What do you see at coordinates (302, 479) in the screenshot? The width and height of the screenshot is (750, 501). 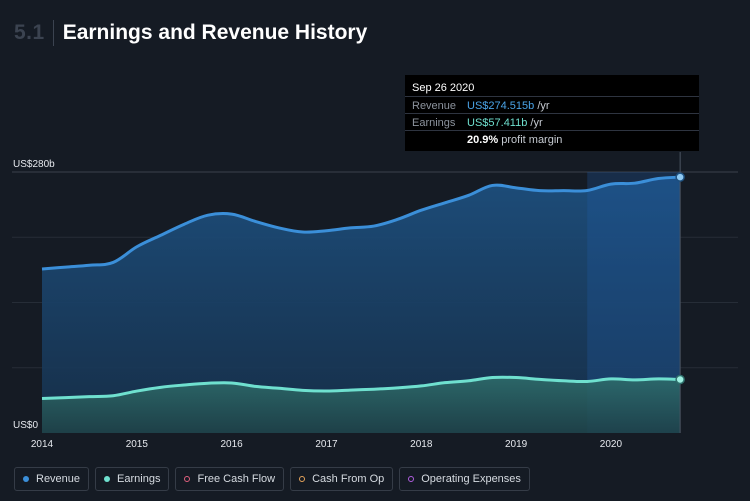 I see `legend-dot-cash-from-op` at bounding box center [302, 479].